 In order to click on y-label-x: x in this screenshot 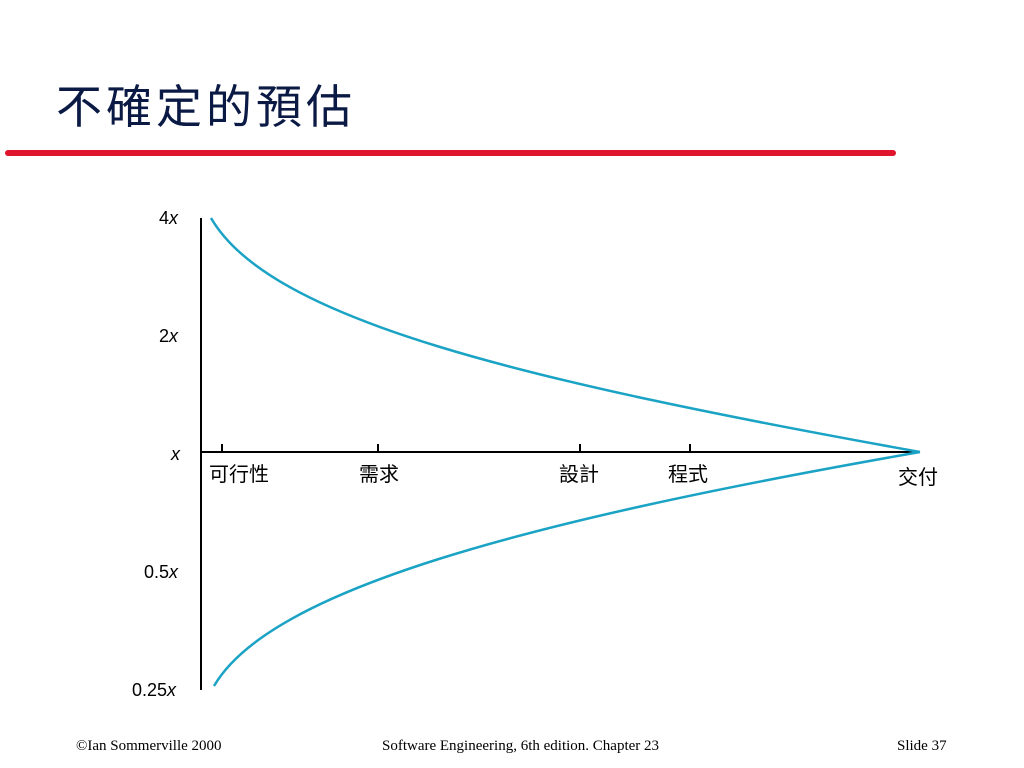, I will do `click(175, 454)`.